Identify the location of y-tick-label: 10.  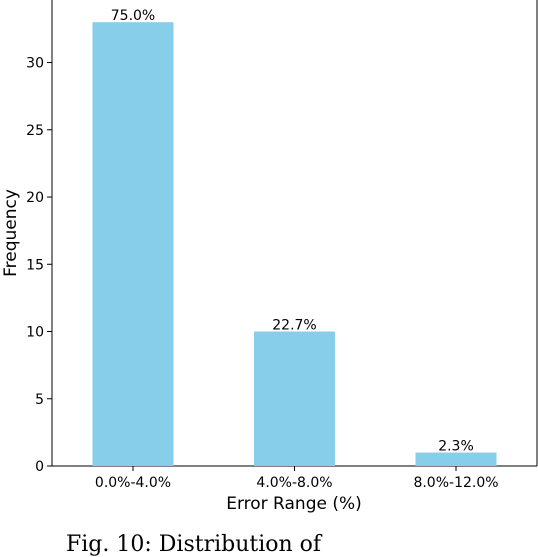
(35, 333).